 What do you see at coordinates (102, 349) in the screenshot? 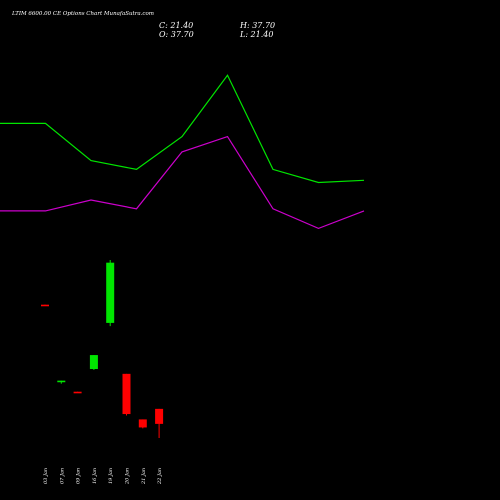
I see `candles` at bounding box center [102, 349].